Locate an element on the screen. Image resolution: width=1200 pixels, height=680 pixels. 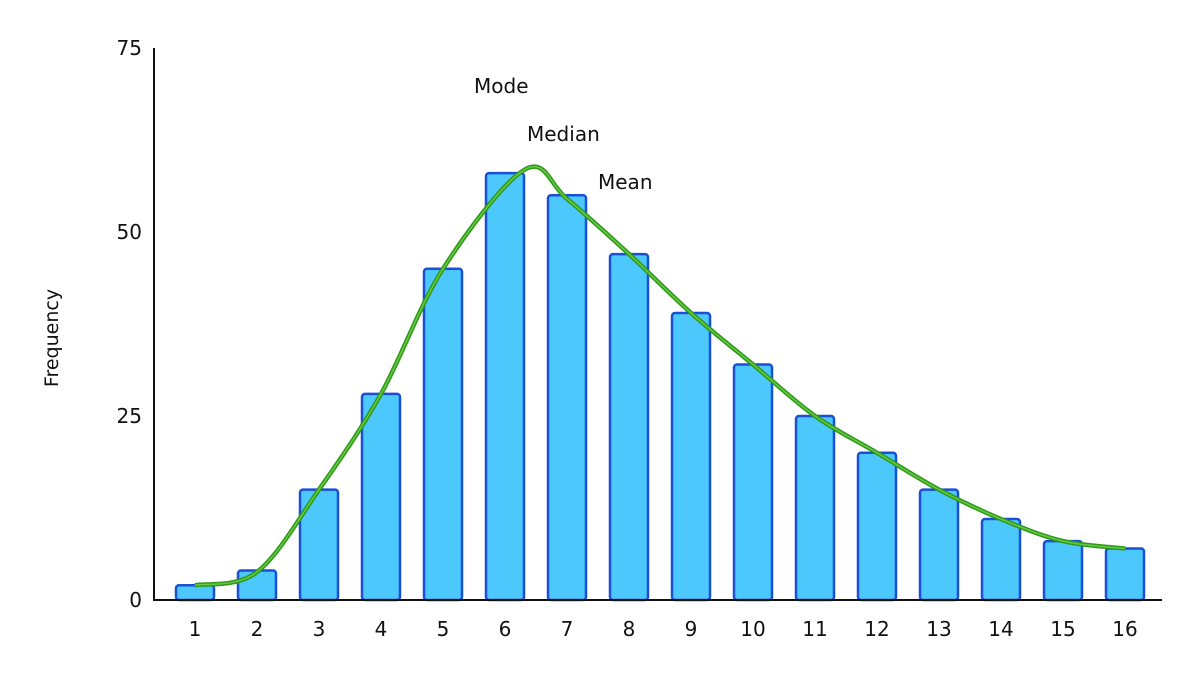
x-tick-2: 2 is located at coordinates (257, 629).